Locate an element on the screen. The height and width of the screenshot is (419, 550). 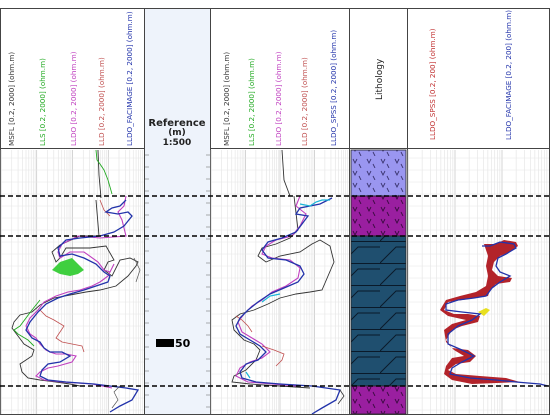
reference-unit: (m) is located at coordinates (177, 133).